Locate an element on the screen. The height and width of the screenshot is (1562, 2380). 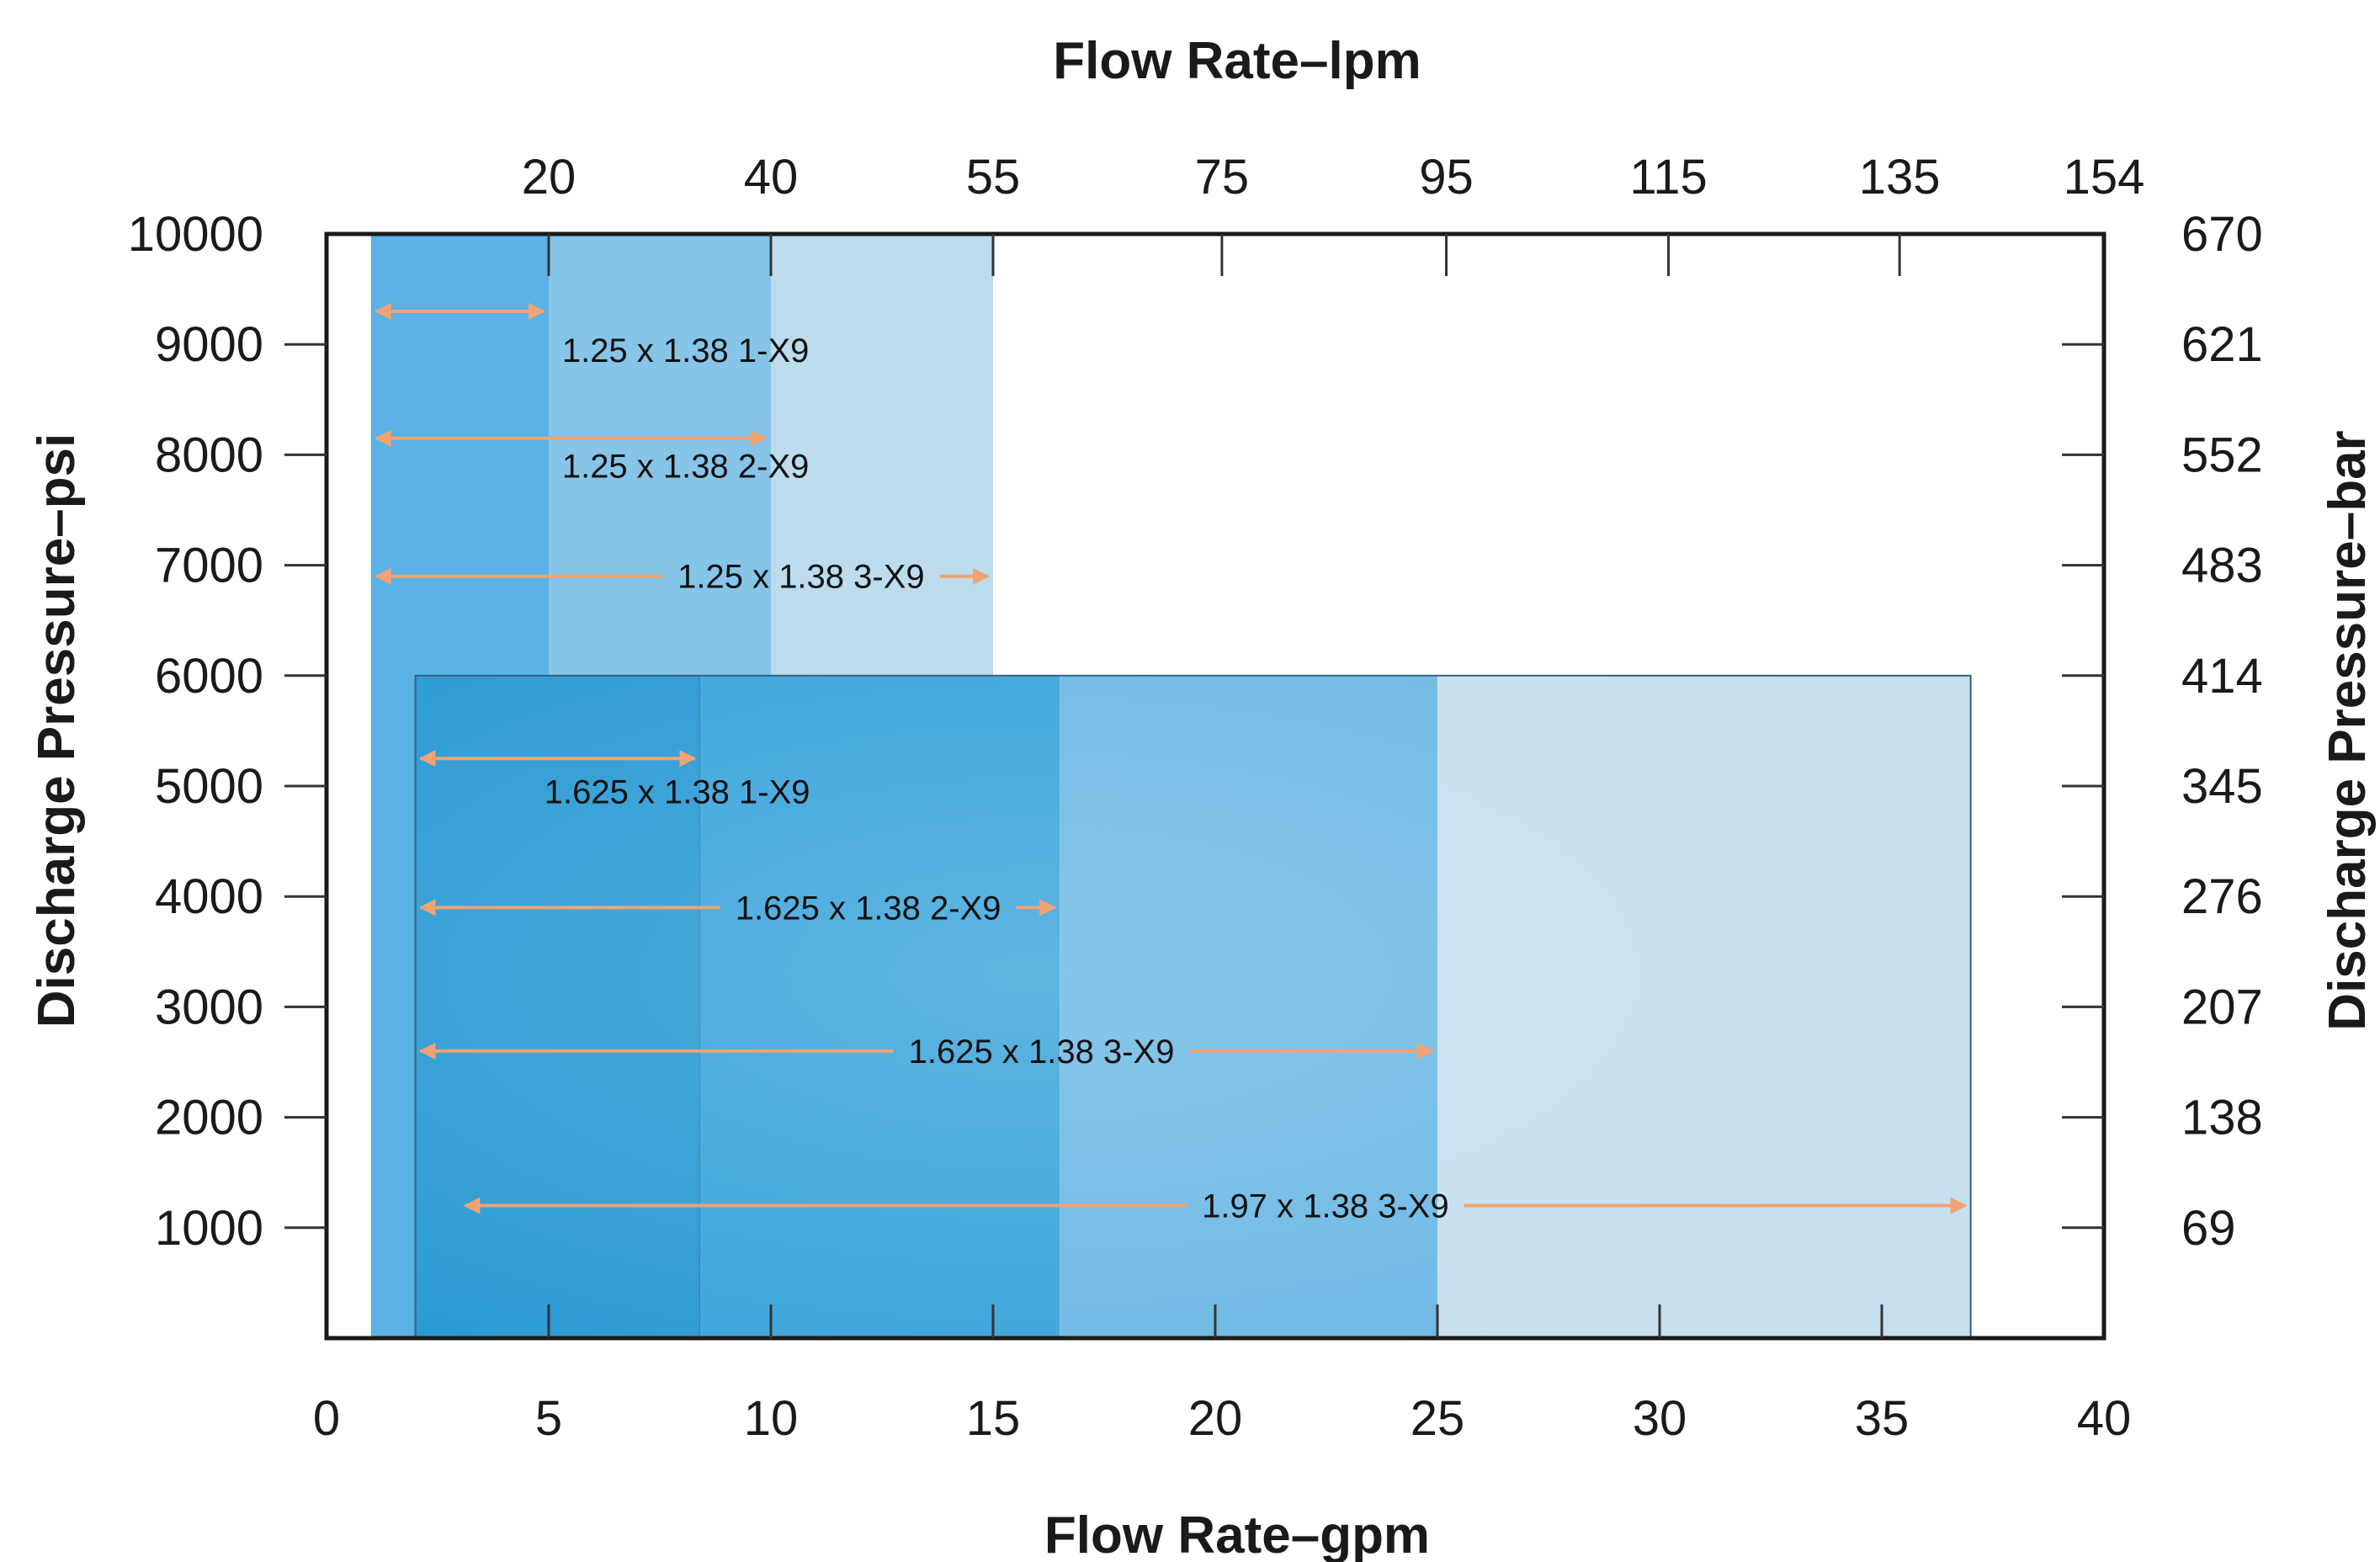
right-tick-label: 621 is located at coordinates (2222, 344).